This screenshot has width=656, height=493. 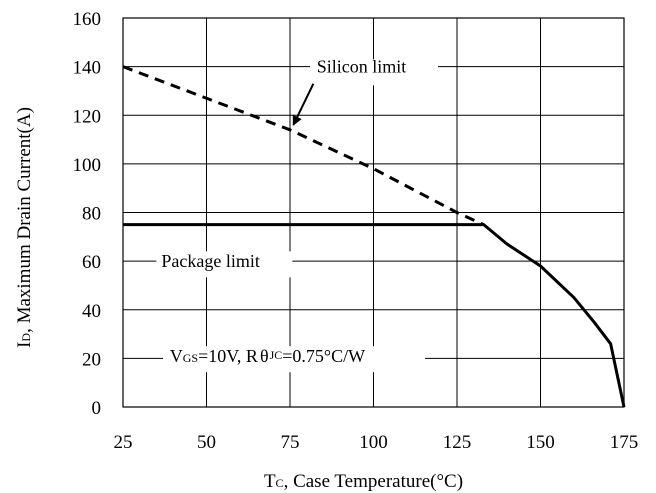 What do you see at coordinates (270, 481) in the screenshot?
I see `x-axis-title-prefix: T` at bounding box center [270, 481].